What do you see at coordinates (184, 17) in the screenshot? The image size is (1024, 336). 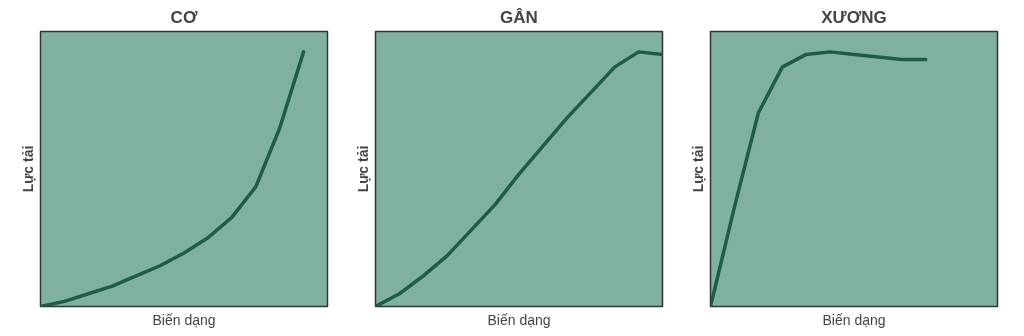 I see `chart-title: CƠ` at bounding box center [184, 17].